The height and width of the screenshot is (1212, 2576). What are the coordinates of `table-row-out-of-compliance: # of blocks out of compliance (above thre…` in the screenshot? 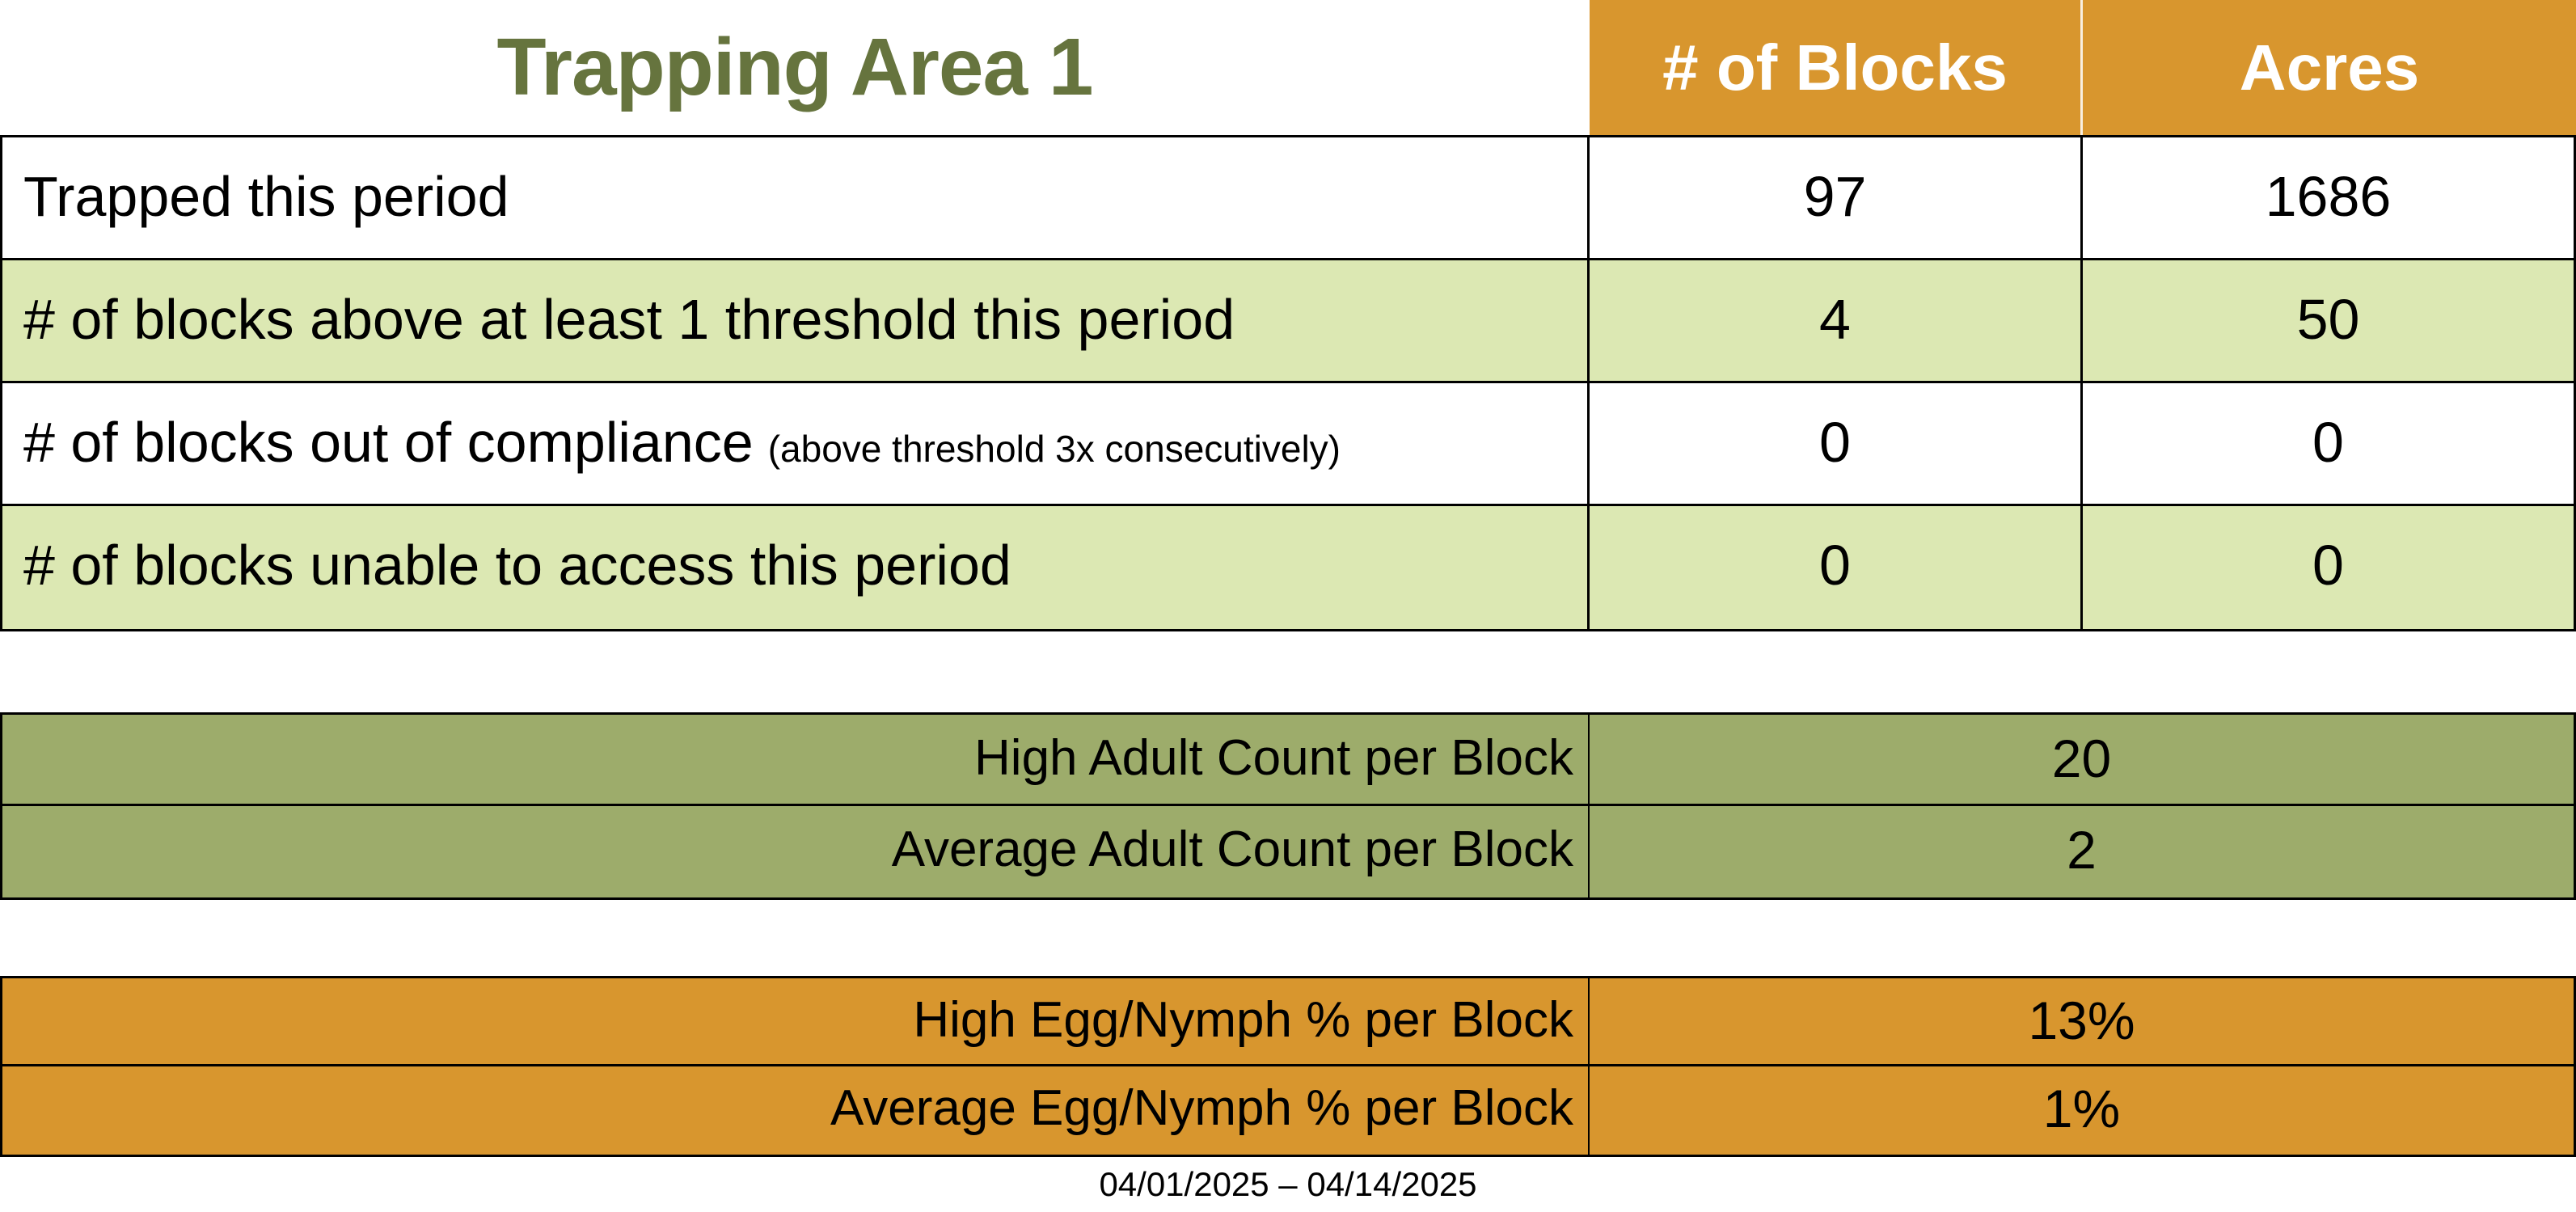 It's located at (1288, 445).